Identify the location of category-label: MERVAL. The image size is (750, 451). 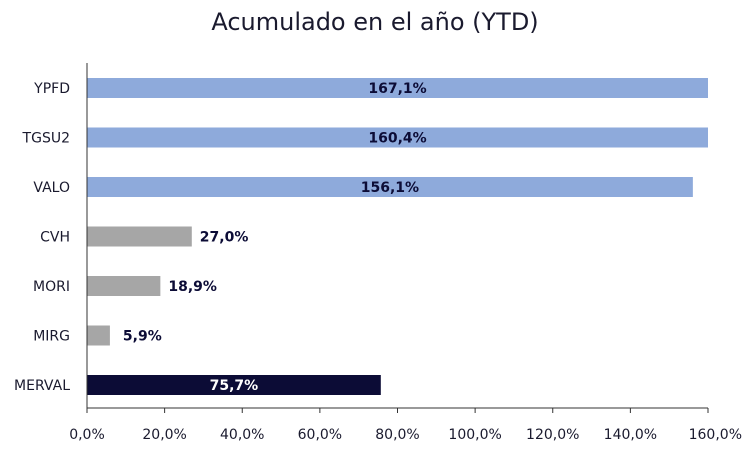
(42, 386).